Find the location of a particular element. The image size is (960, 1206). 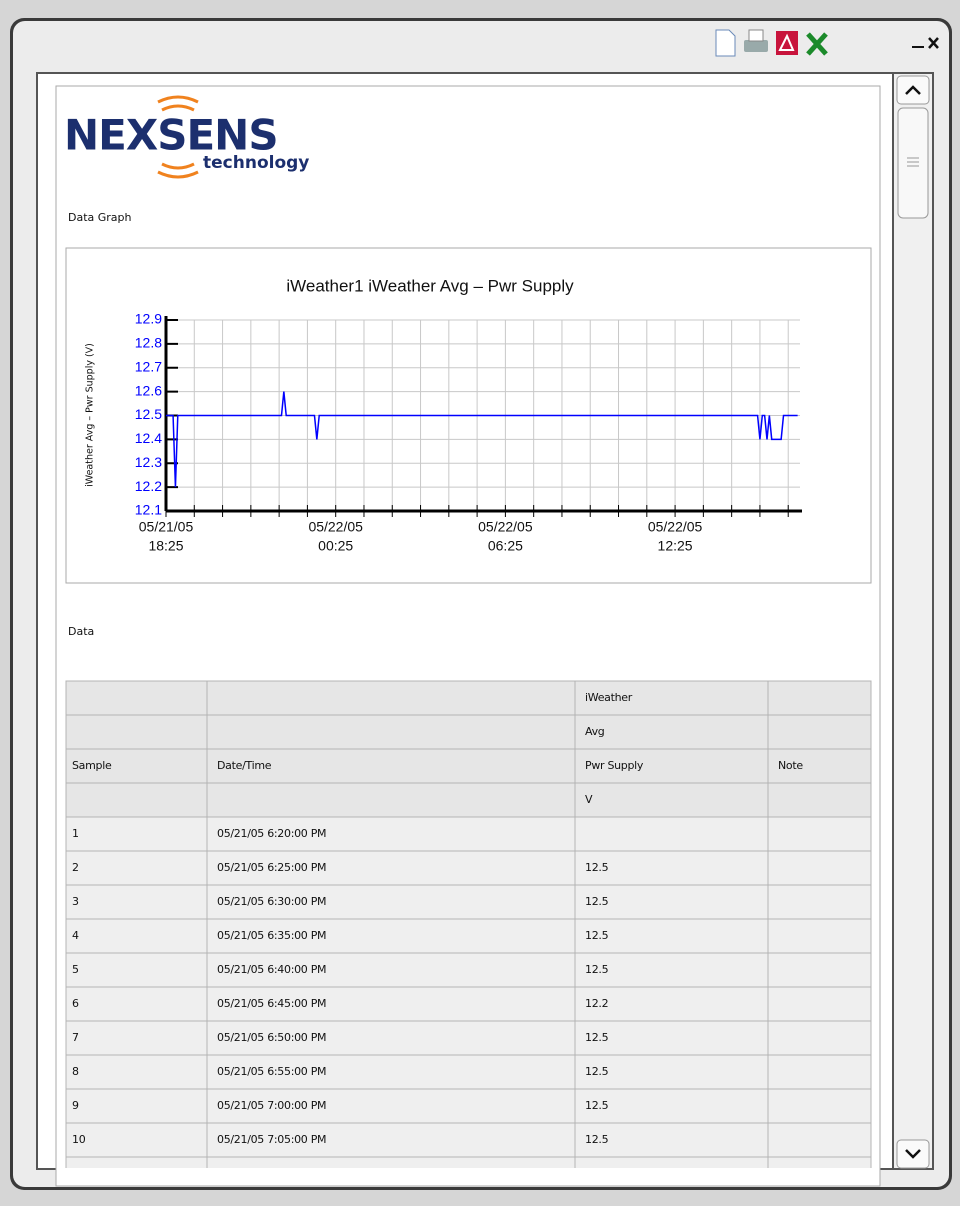

scroll-down is located at coordinates (913, 1154).